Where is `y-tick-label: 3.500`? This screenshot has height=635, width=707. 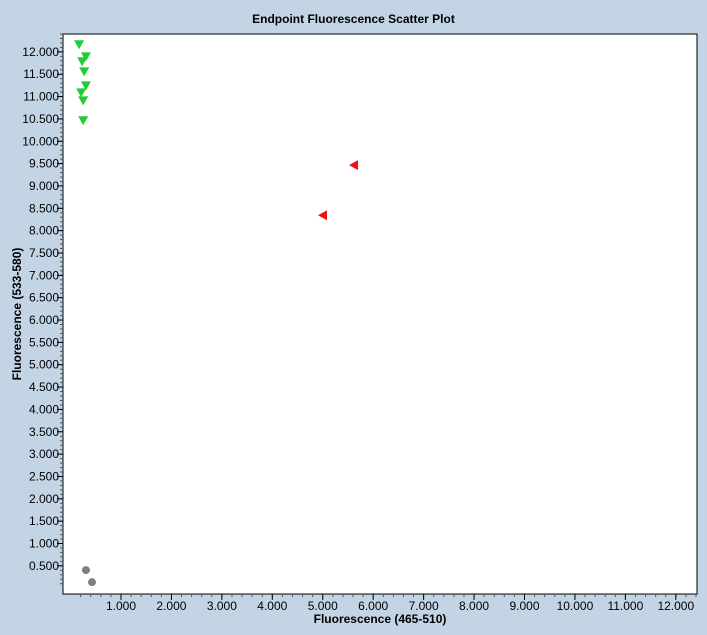
y-tick-label: 3.500 is located at coordinates (44, 432).